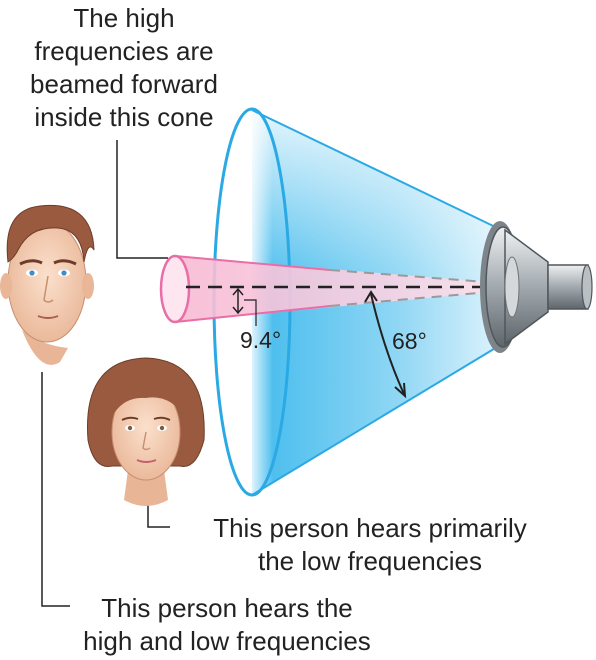  I want to click on woman-face, so click(145, 431).